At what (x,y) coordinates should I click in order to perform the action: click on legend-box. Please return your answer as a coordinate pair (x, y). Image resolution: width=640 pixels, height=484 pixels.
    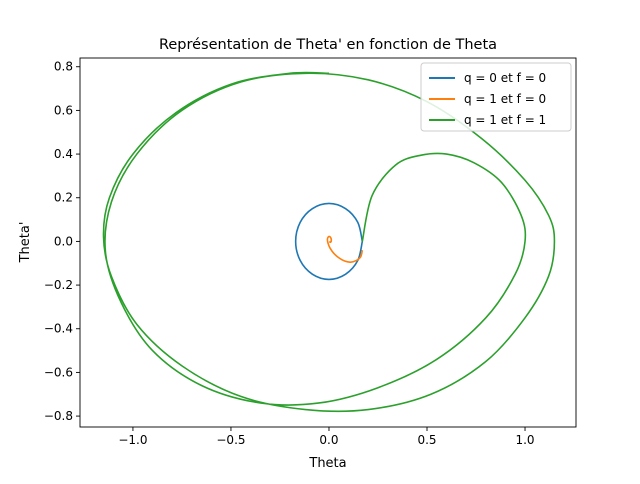
    Looking at the image, I should click on (496, 97).